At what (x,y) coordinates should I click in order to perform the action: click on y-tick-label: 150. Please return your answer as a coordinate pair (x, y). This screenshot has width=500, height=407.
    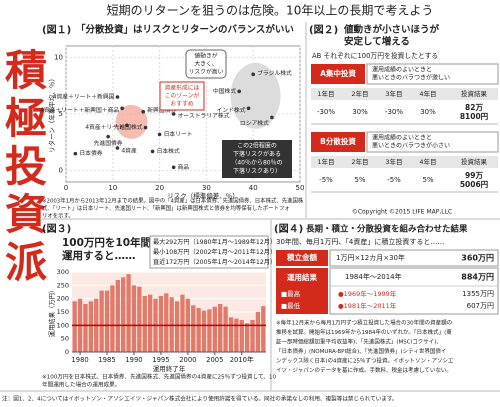
    Looking at the image, I should click on (63, 312).